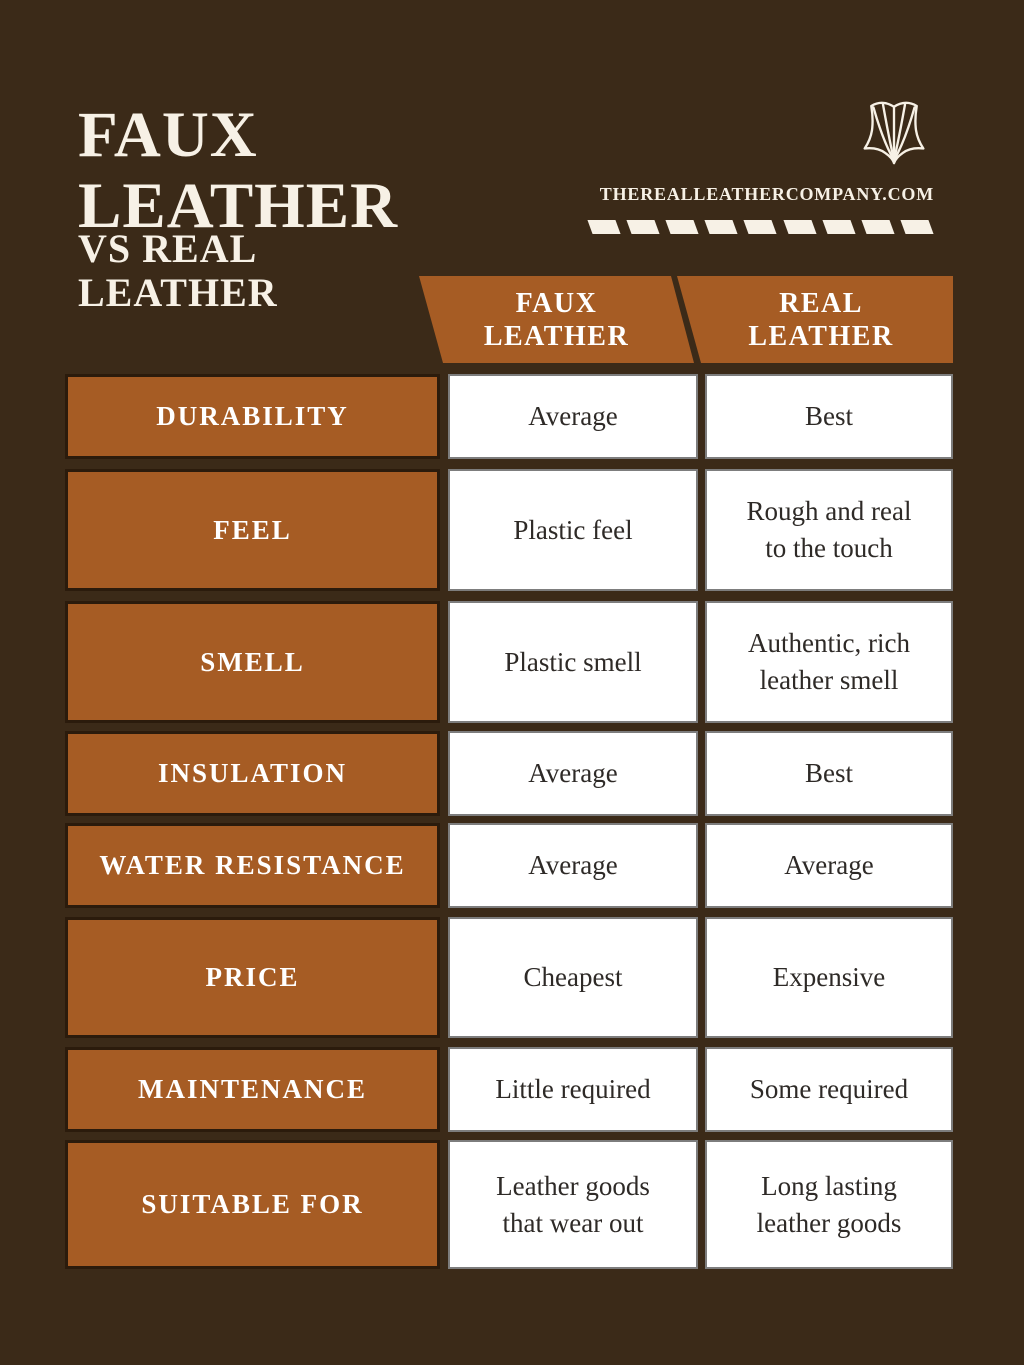  Describe the element at coordinates (178, 271) in the screenshot. I see `page-subtitle: VS REAL LEATHER` at that location.